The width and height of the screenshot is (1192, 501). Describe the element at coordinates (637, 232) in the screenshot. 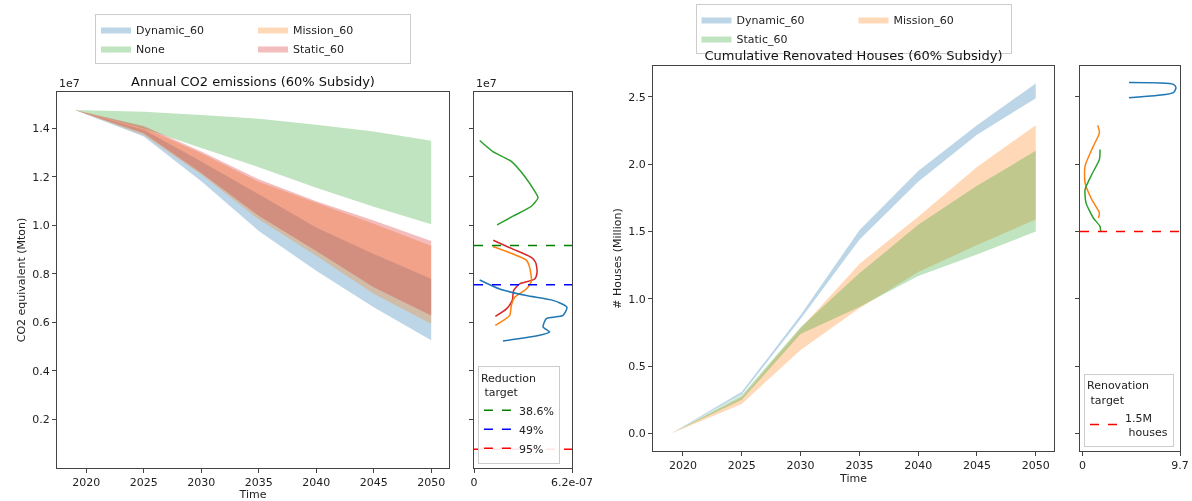

I see `y-tick-label: 1.5` at that location.